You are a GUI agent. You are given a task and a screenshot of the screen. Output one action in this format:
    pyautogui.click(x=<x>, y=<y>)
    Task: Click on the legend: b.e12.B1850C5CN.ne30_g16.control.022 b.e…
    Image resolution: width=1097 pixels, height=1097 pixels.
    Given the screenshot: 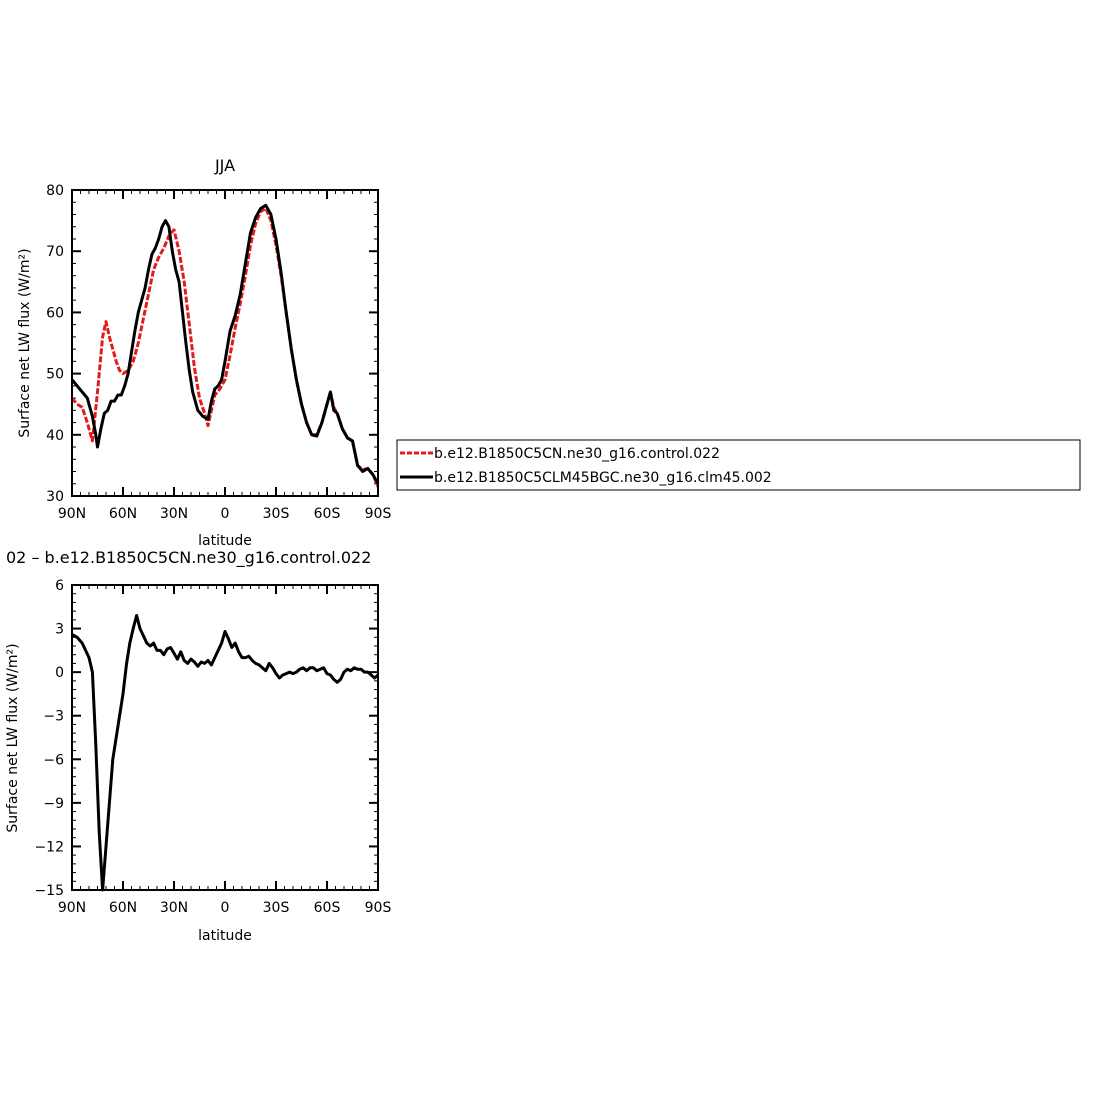 What is the action you would take?
    pyautogui.click(x=738, y=465)
    